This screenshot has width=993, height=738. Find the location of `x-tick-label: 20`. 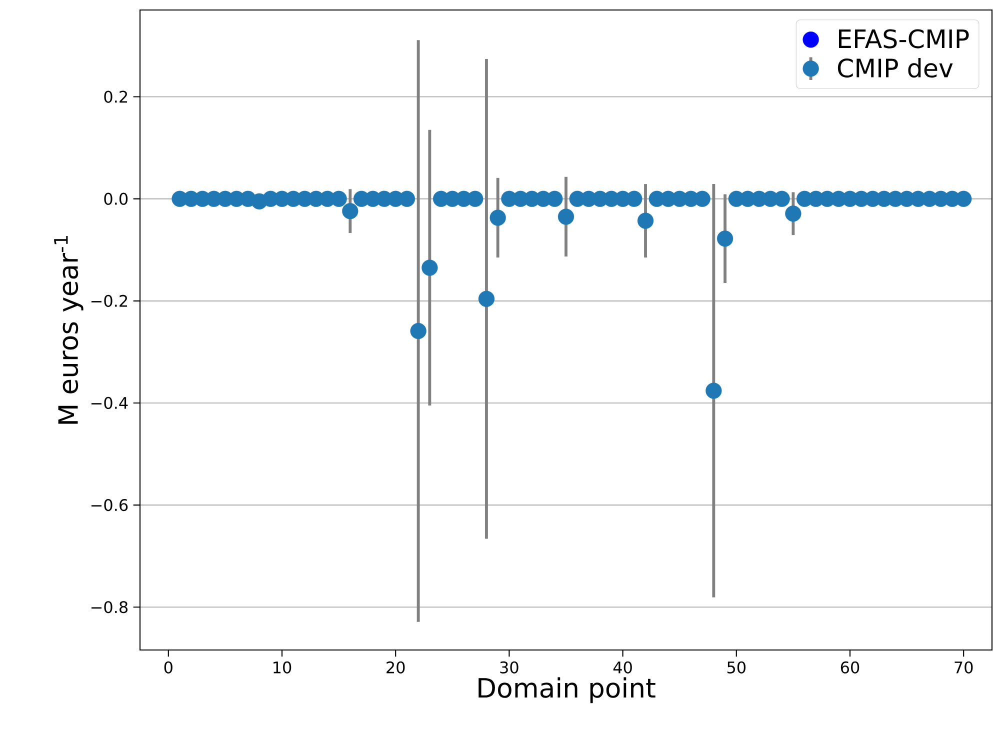

x-tick-label: 20 is located at coordinates (395, 667).